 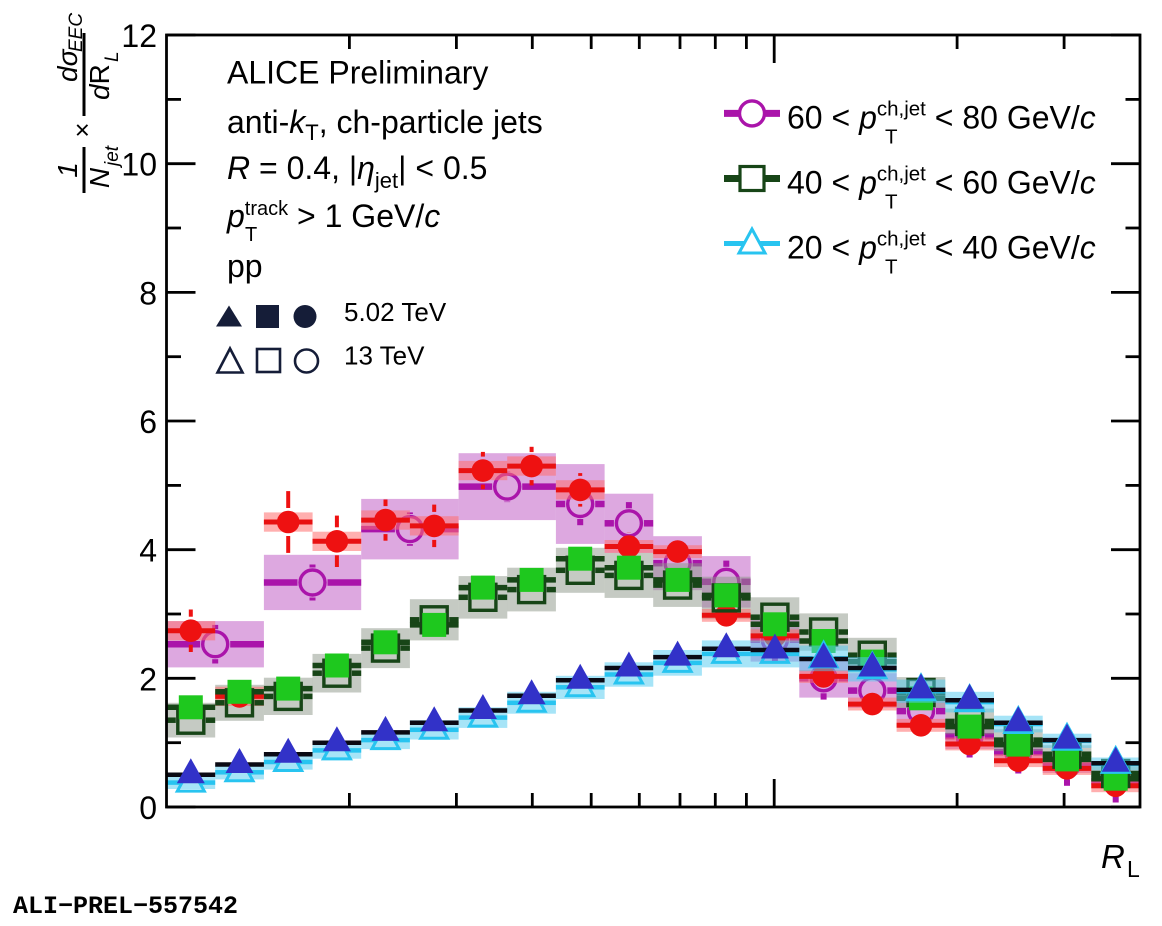 I want to click on svg-text: N, so click(x=99, y=177).